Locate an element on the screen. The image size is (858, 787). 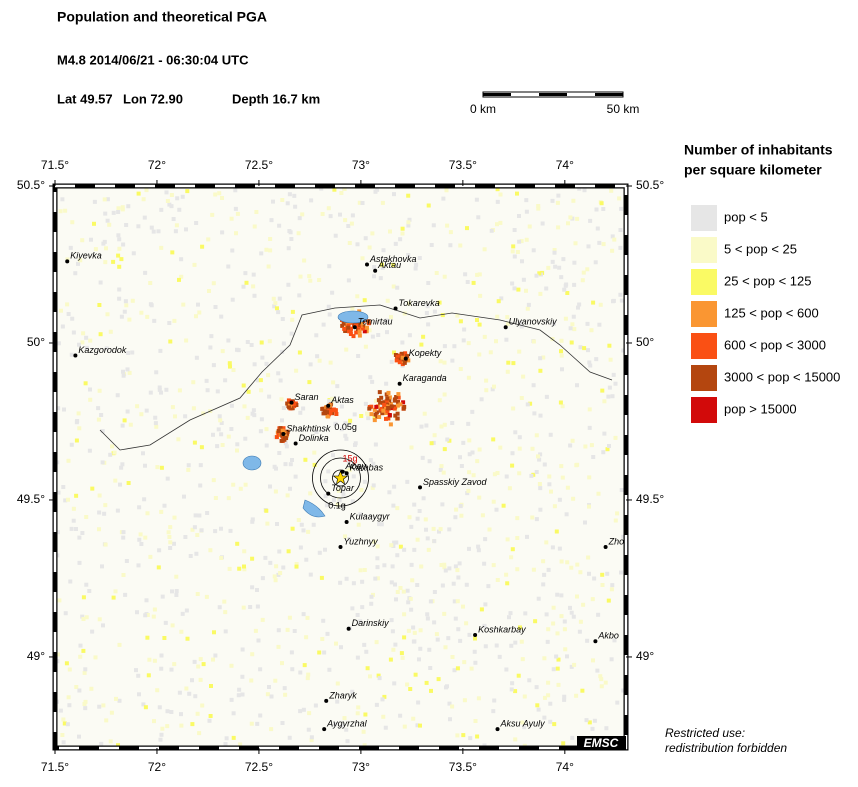
lat-tick-label: 49.5° is located at coordinates (31, 499).